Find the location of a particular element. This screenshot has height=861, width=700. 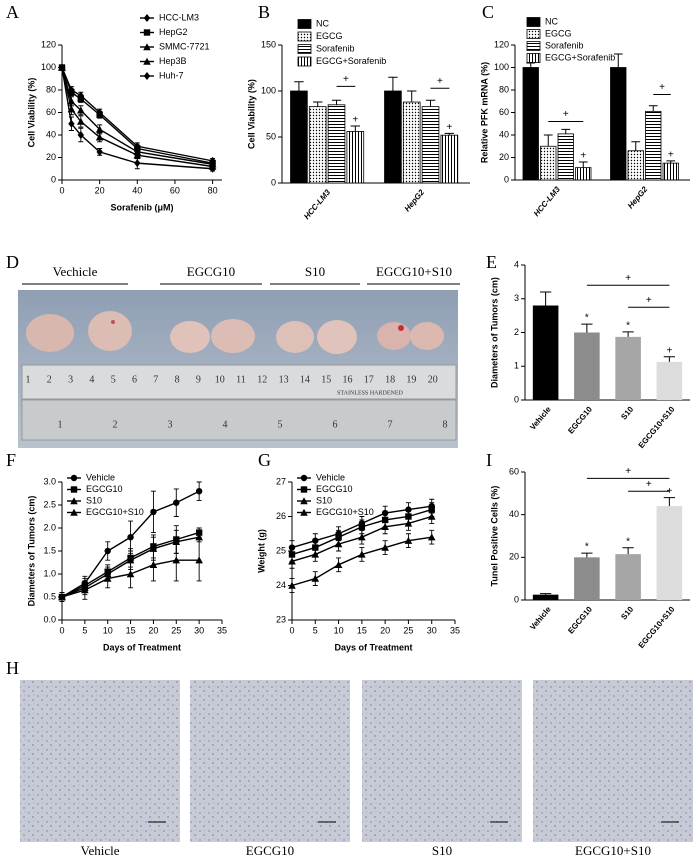

y-tick-label: 24 is located at coordinates (281, 585).